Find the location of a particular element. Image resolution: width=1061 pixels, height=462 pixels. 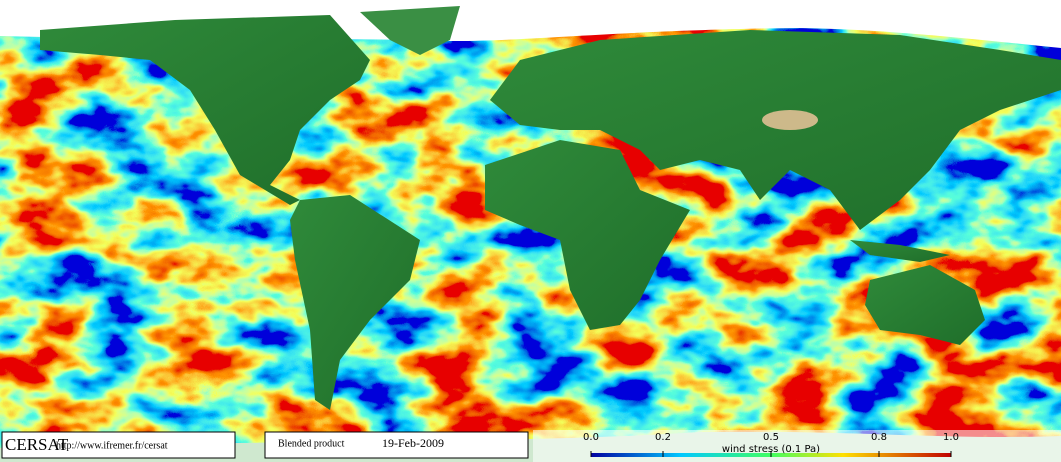

logo-box is located at coordinates (118, 445).